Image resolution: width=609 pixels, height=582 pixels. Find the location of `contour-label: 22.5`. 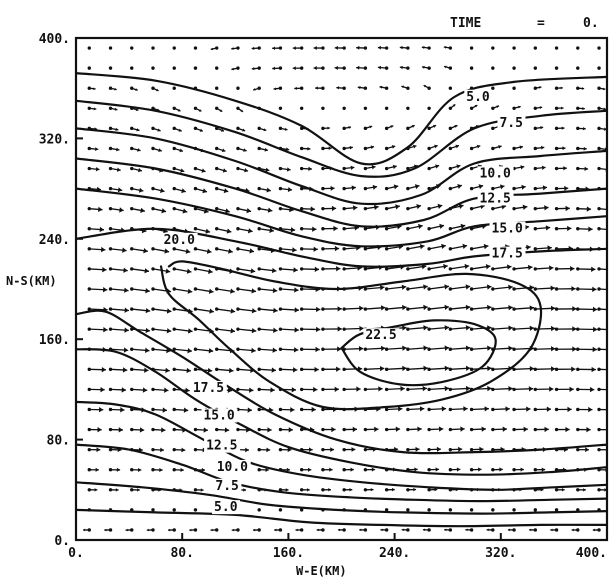

contour-label: 22.5 is located at coordinates (380, 335).